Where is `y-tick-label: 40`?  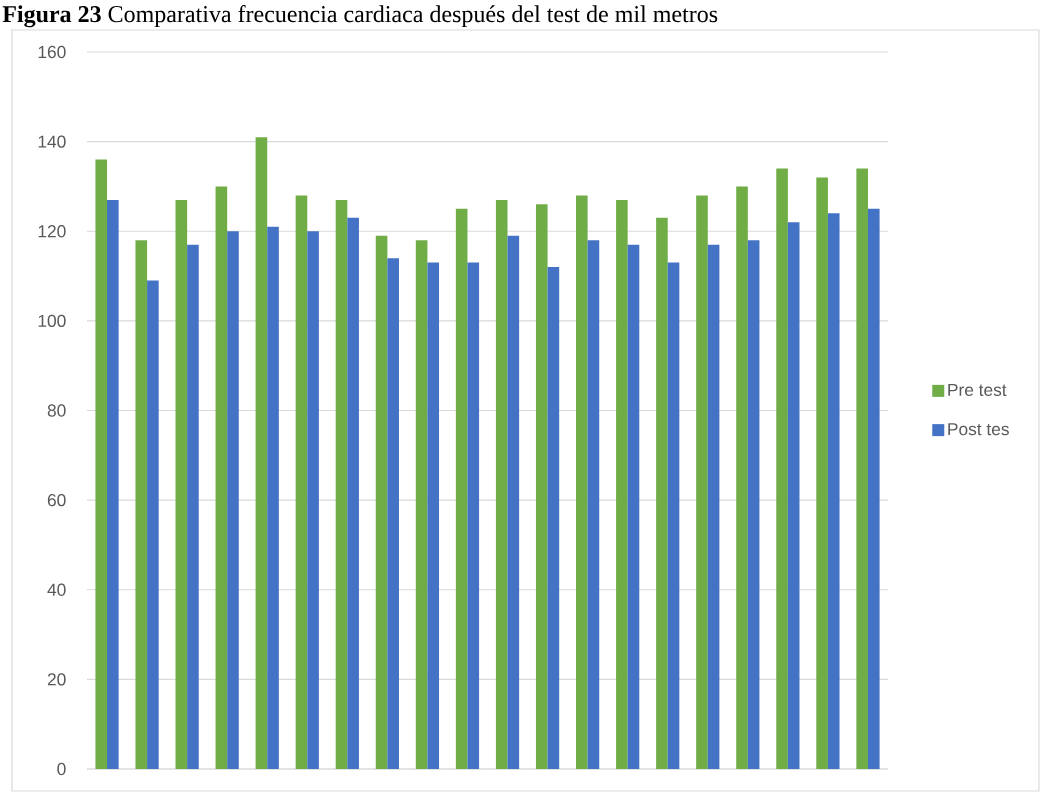 y-tick-label: 40 is located at coordinates (56, 589).